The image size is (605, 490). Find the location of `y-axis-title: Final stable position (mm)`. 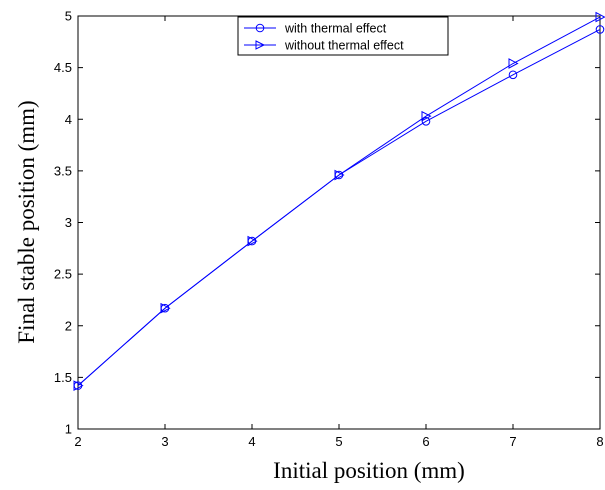

y-axis-title: Final stable position (mm) is located at coordinates (26, 221).